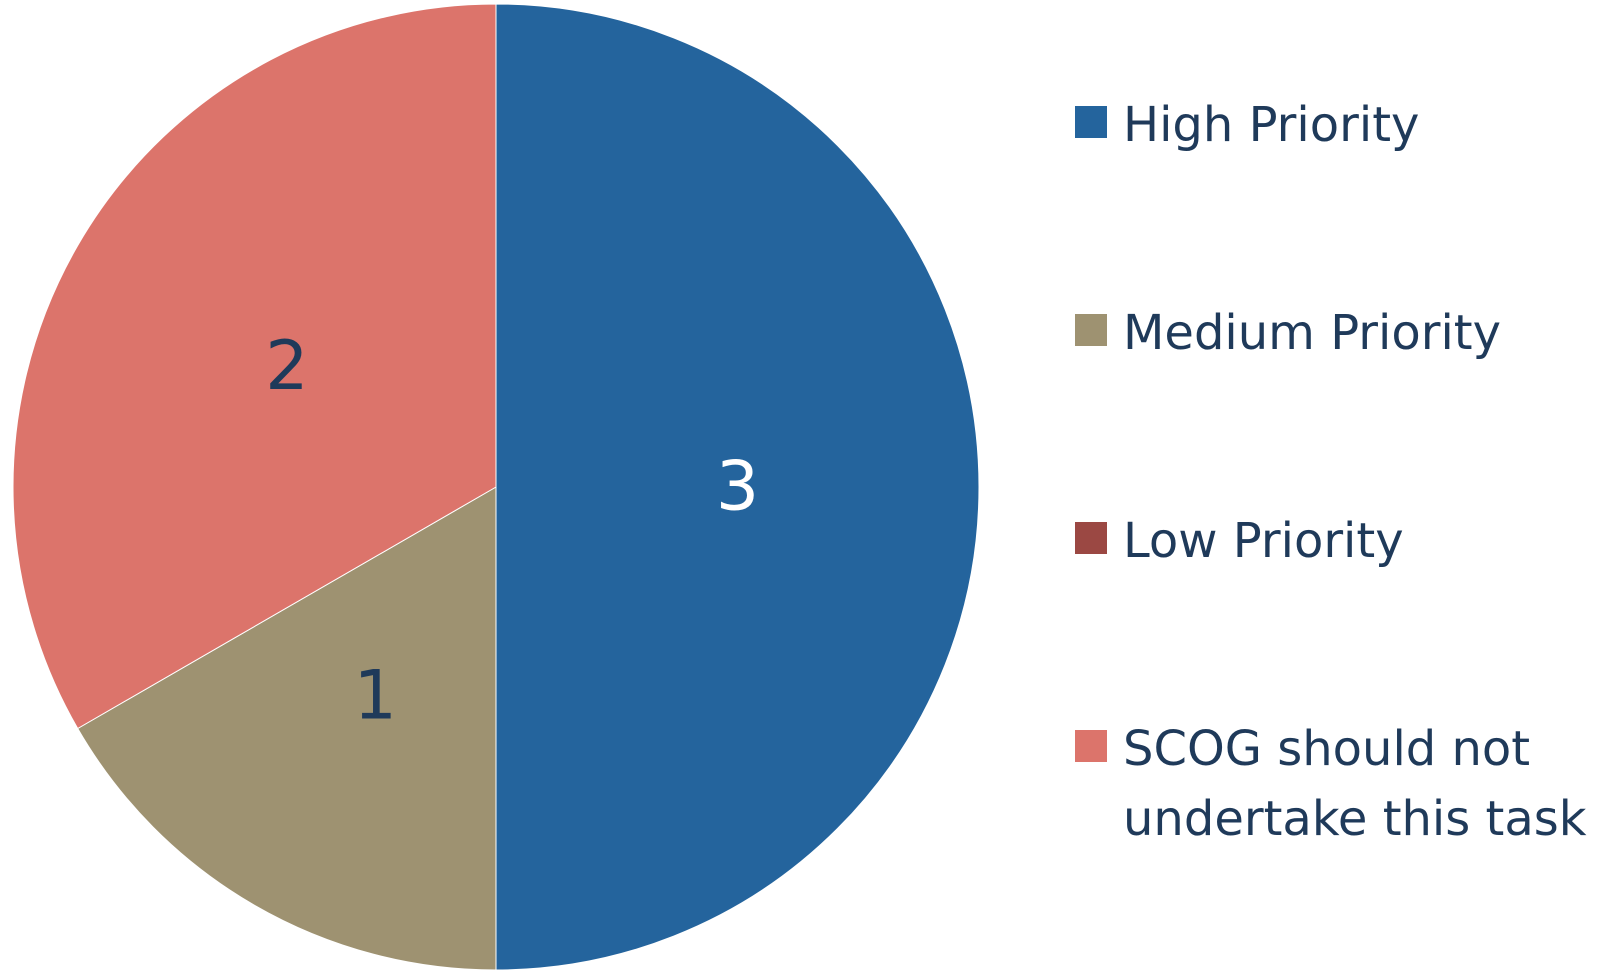 The height and width of the screenshot is (970, 1620). I want to click on legend-swatch-medium-priority, so click(1091, 330).